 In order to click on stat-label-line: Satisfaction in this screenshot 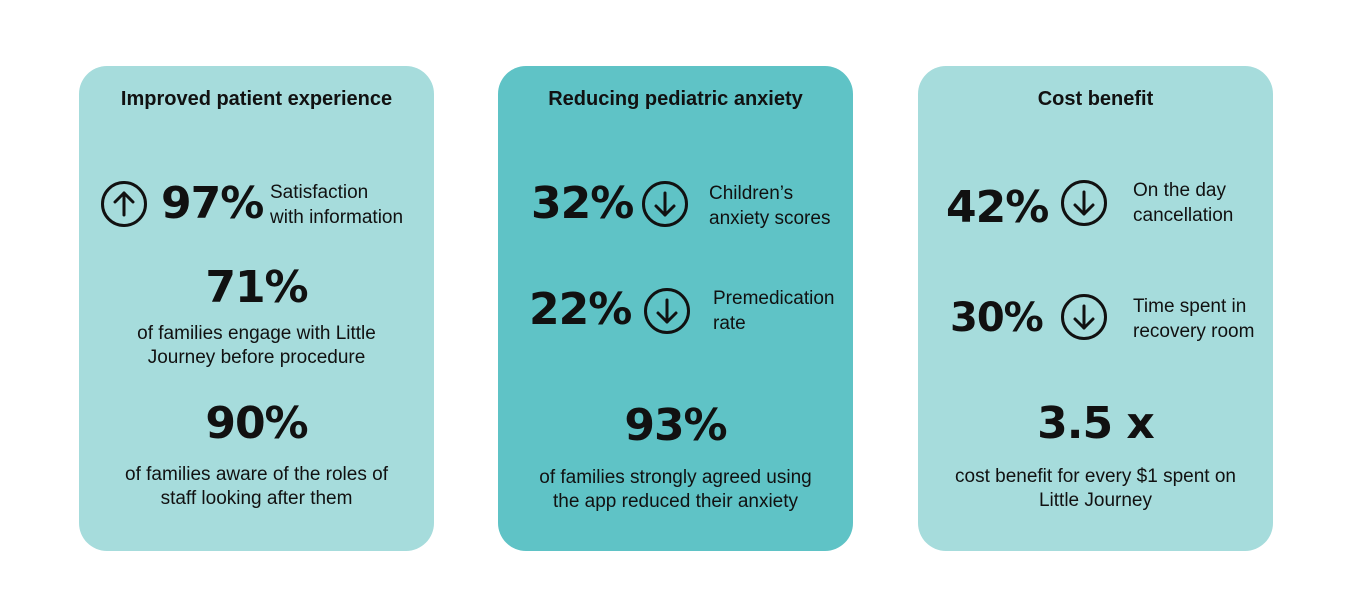, I will do `click(319, 192)`.